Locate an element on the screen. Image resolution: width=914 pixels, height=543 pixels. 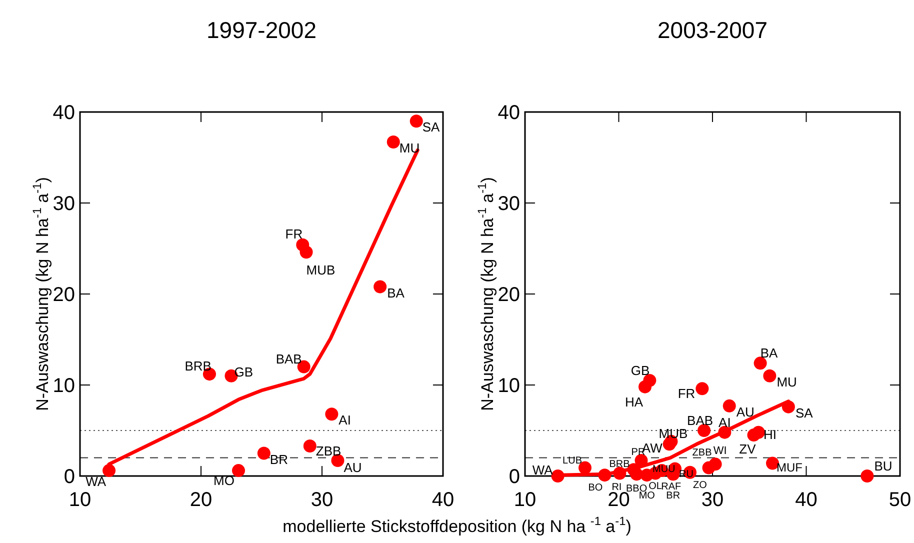
chart-title: 2003-2007 is located at coordinates (713, 30).